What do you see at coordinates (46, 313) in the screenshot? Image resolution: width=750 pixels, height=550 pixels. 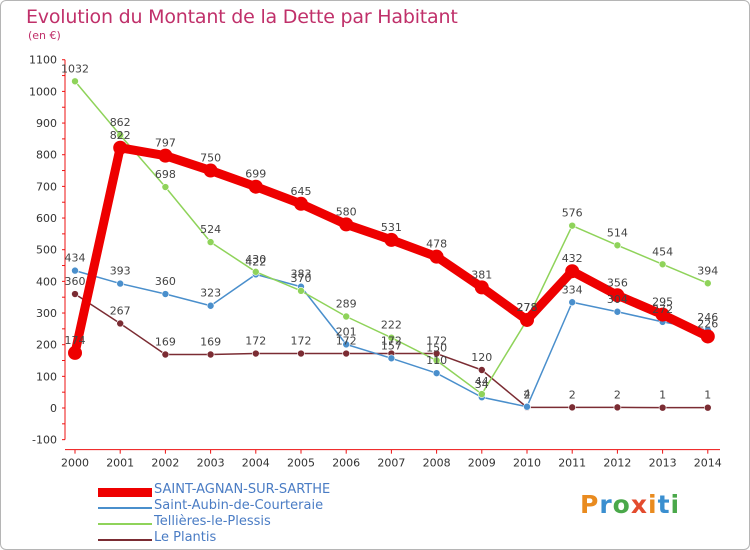 I see `y-tick-label: 300` at bounding box center [46, 313].